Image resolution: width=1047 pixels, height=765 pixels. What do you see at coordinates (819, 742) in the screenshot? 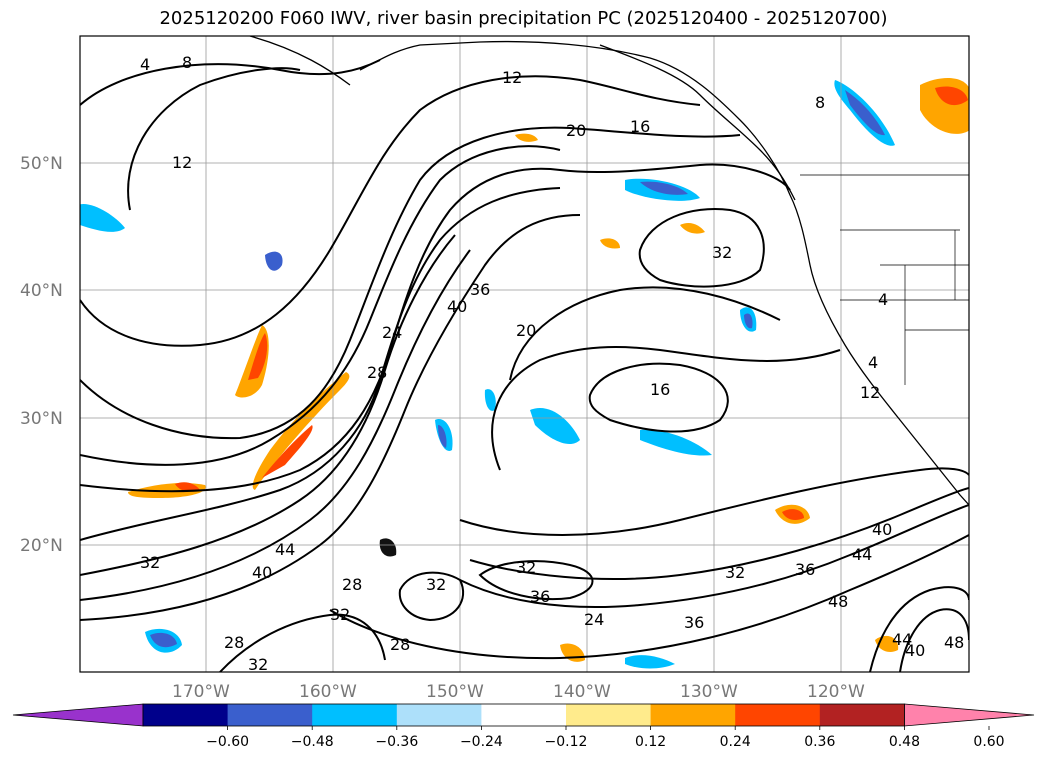
I see `colorbar-tick-label: 0.36` at bounding box center [819, 742].